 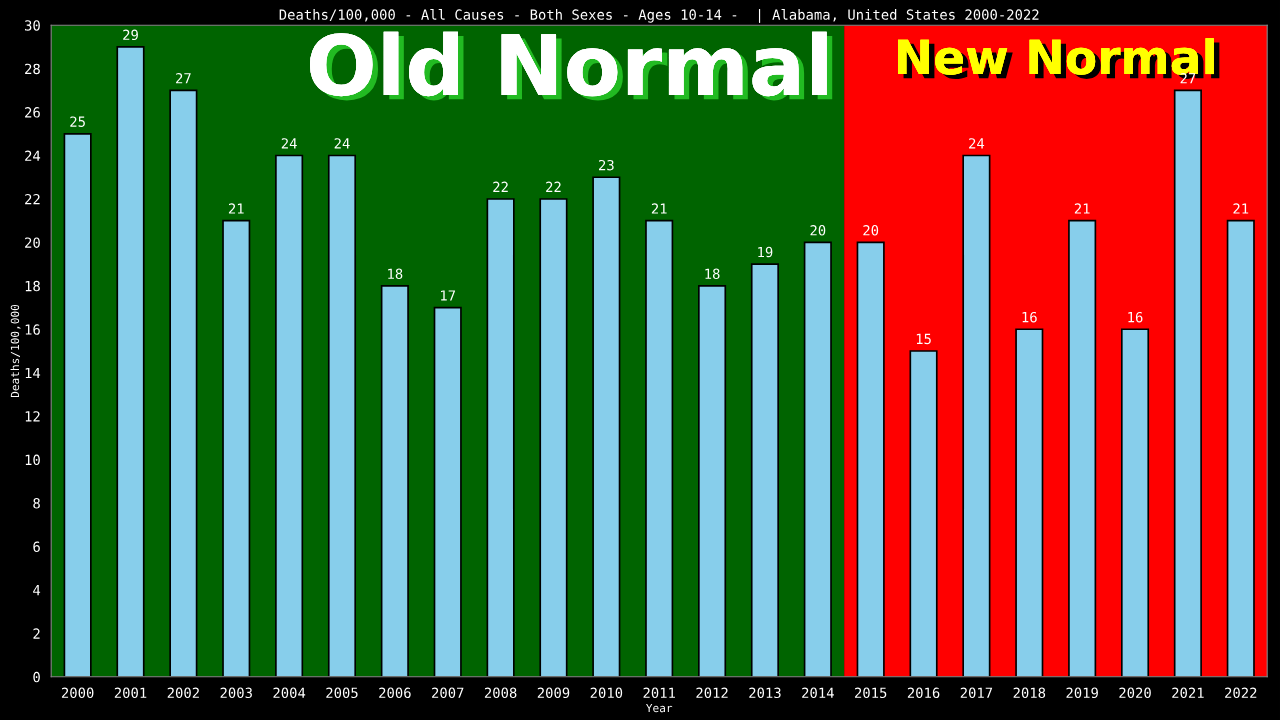 What do you see at coordinates (77, 121) in the screenshot?
I see `data-label: 25` at bounding box center [77, 121].